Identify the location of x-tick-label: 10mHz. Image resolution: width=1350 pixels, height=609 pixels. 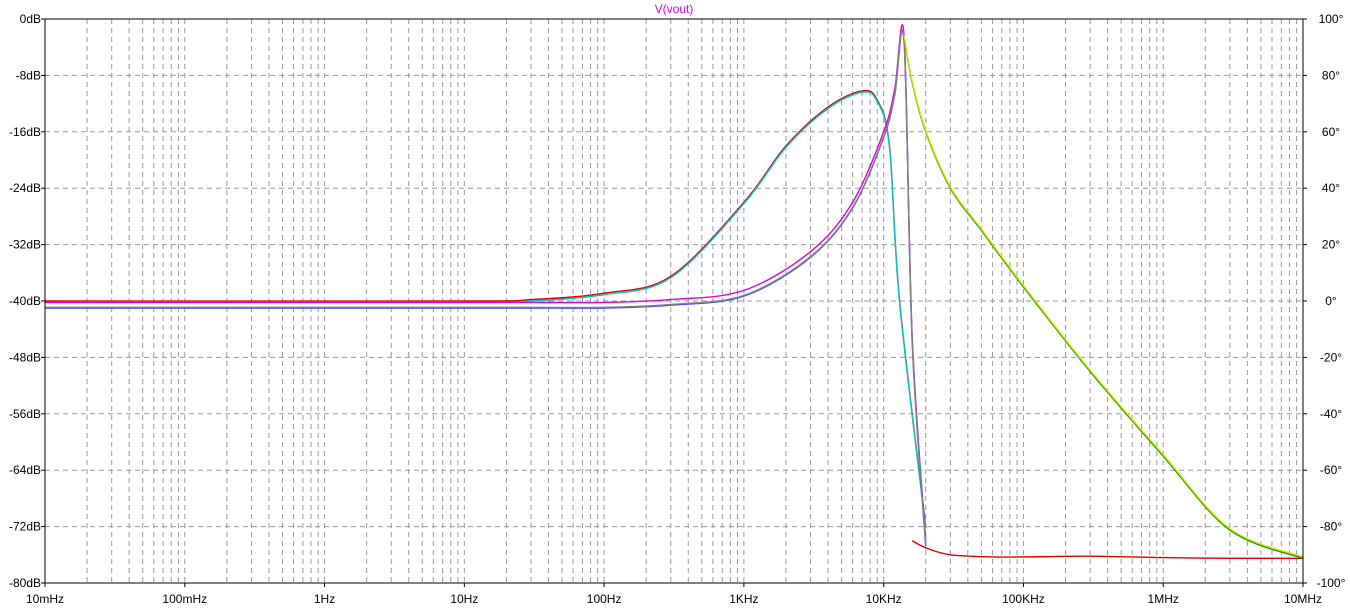
(45, 599).